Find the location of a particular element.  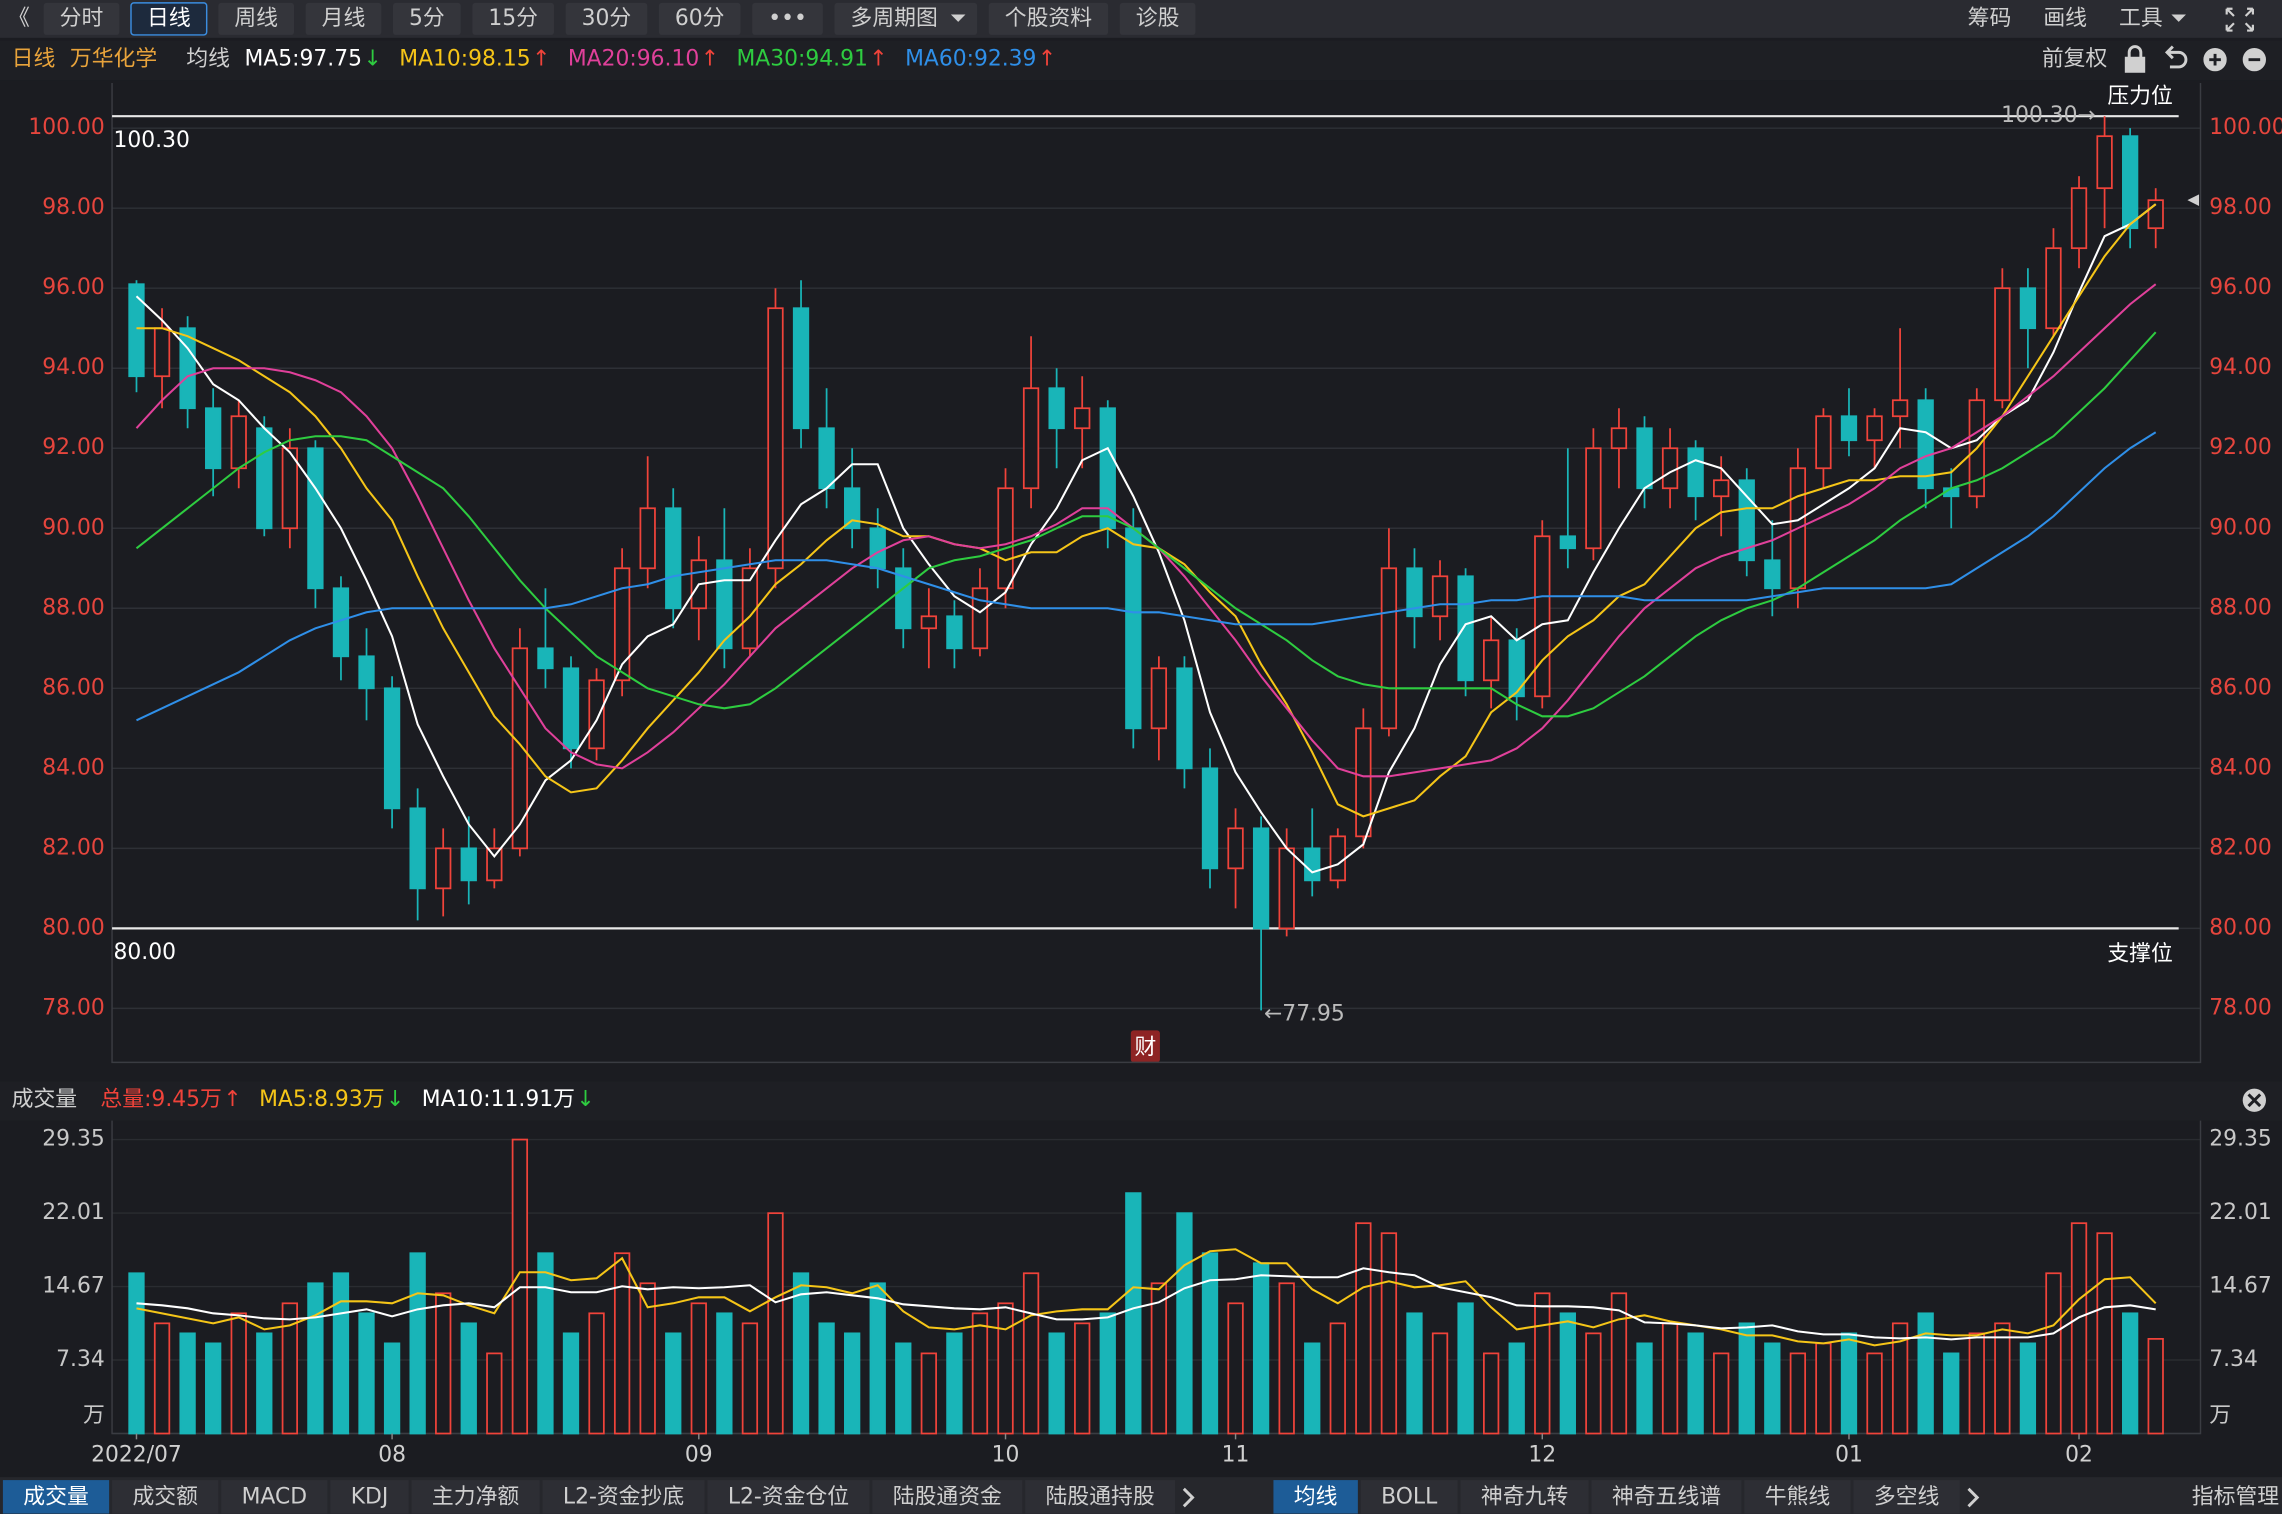

event-marker: 财 is located at coordinates (1145, 1046).